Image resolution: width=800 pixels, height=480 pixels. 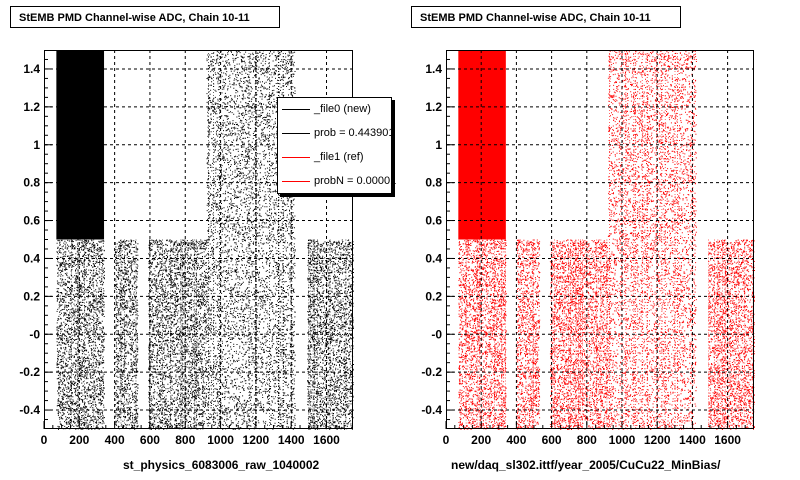 I want to click on x-axis-title-left: st_physics_6083006_raw_1040002, so click(x=221, y=465).